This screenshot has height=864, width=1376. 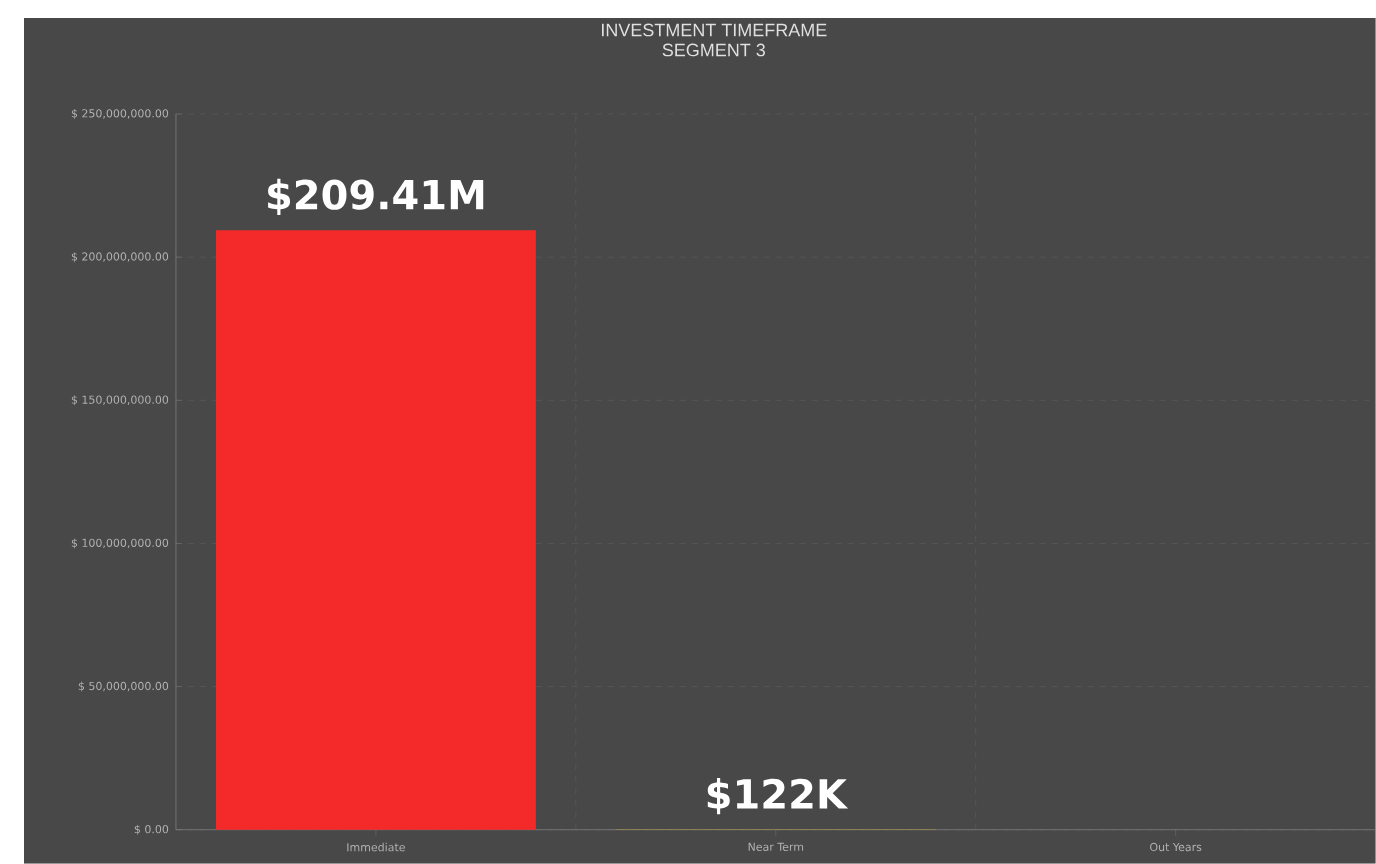 I want to click on chart-subtitle: SEGMENT 3, so click(x=713, y=50).